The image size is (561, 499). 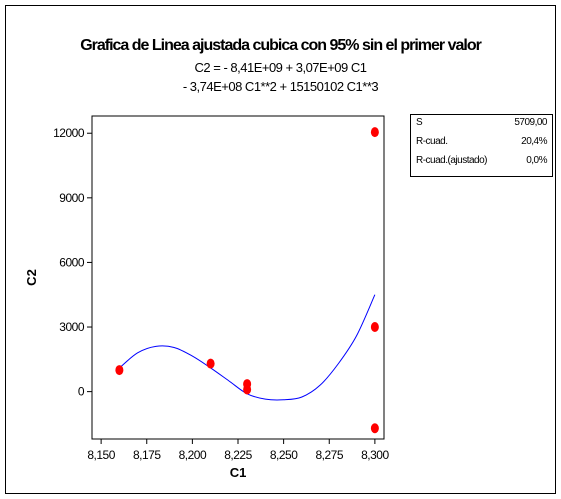 What do you see at coordinates (280, 86) in the screenshot?
I see `equation-line-2: - 3,74E+08 C1**2 + 15150102 C1**3` at bounding box center [280, 86].